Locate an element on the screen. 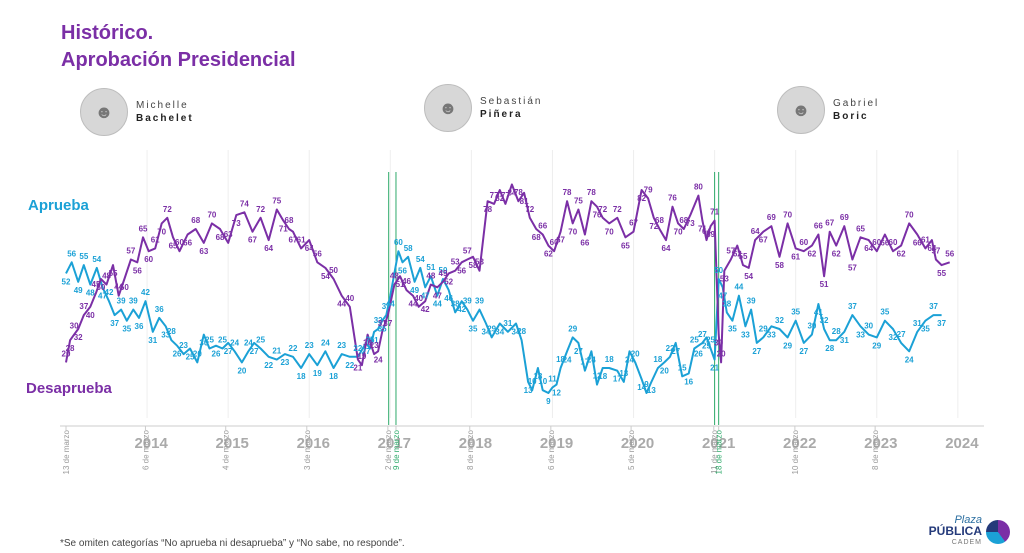 This screenshot has width=1024, height=553. data-label: 39 is located at coordinates (479, 301).